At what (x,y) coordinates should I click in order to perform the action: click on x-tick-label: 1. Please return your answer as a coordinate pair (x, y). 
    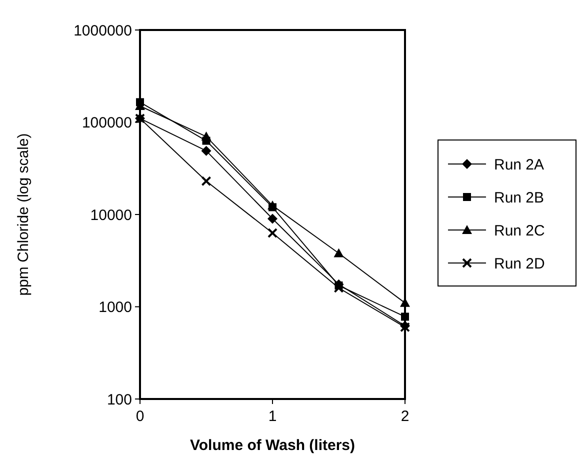
    Looking at the image, I should click on (272, 416).